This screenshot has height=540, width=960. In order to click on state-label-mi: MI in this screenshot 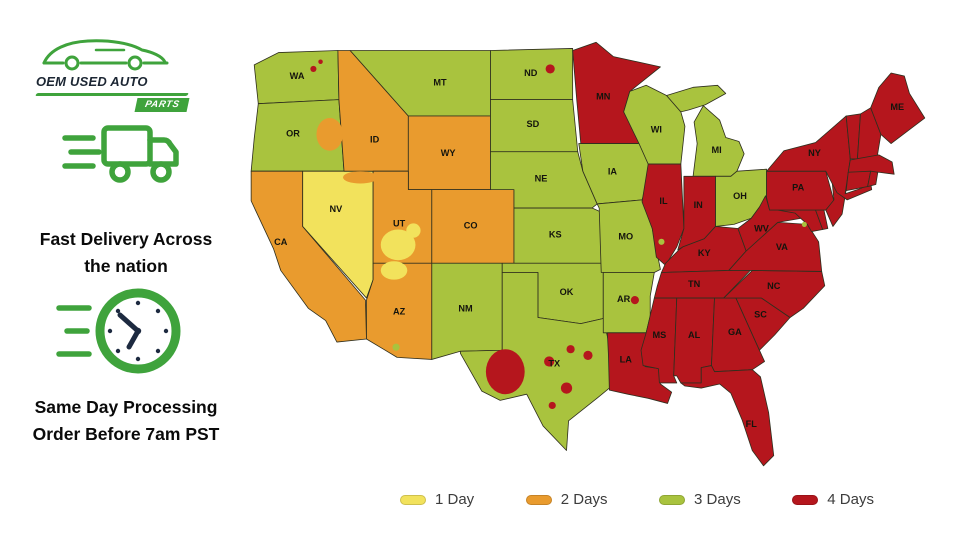, I will do `click(716, 150)`.